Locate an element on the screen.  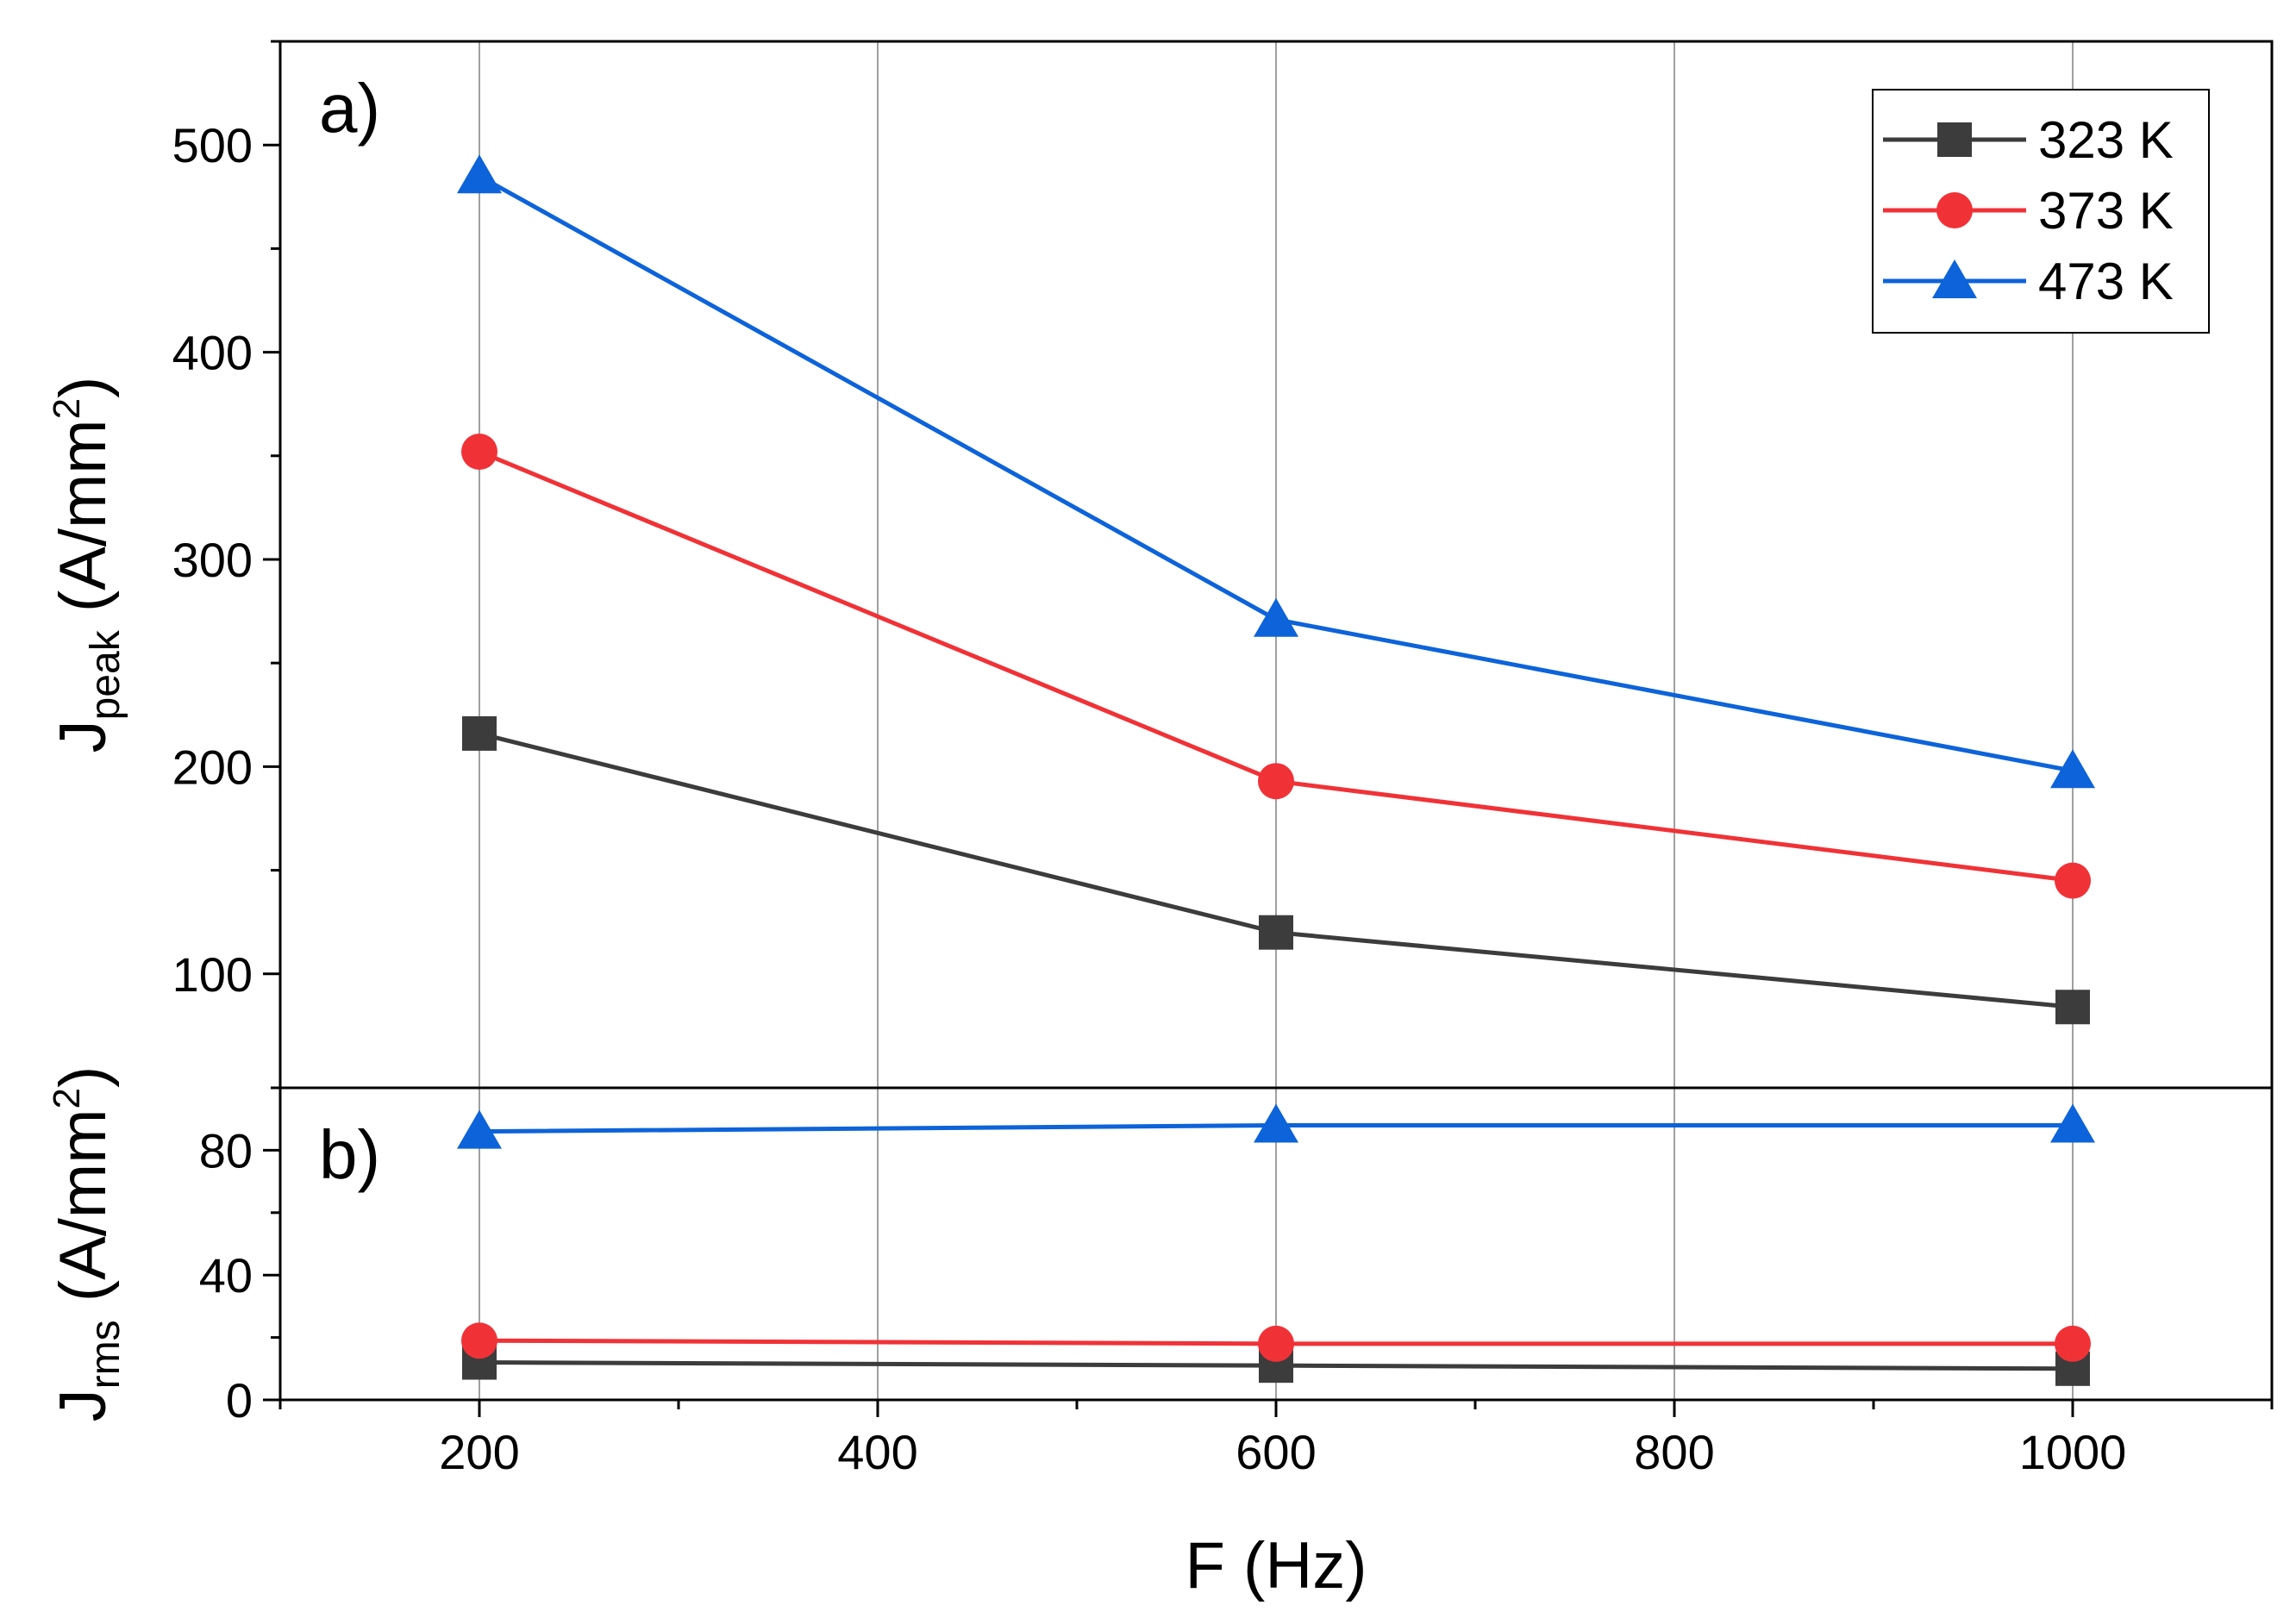
bottom-ylabel-close: ) is located at coordinates (83, 1077).